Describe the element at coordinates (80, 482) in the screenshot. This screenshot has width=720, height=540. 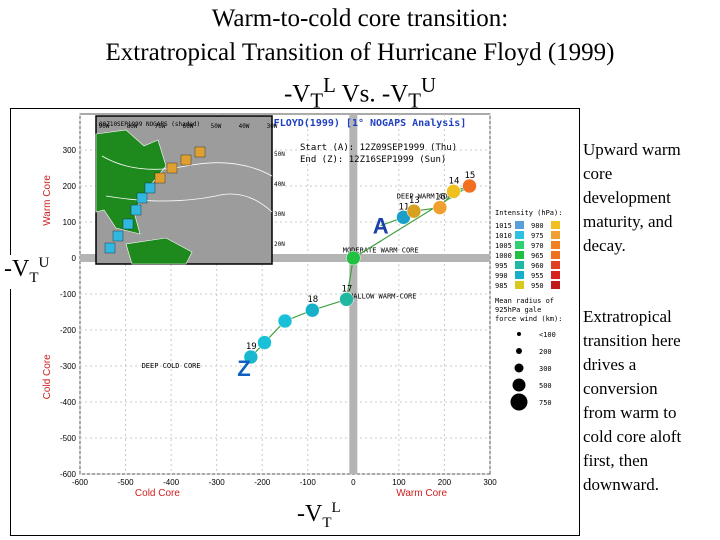
I see `x-tick-label: -600` at that location.